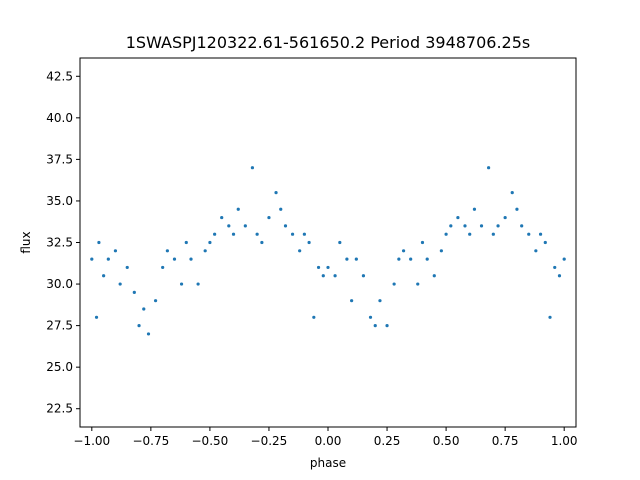  Describe the element at coordinates (59, 243) in the screenshot. I see `y-tick-label: 32.5` at that location.